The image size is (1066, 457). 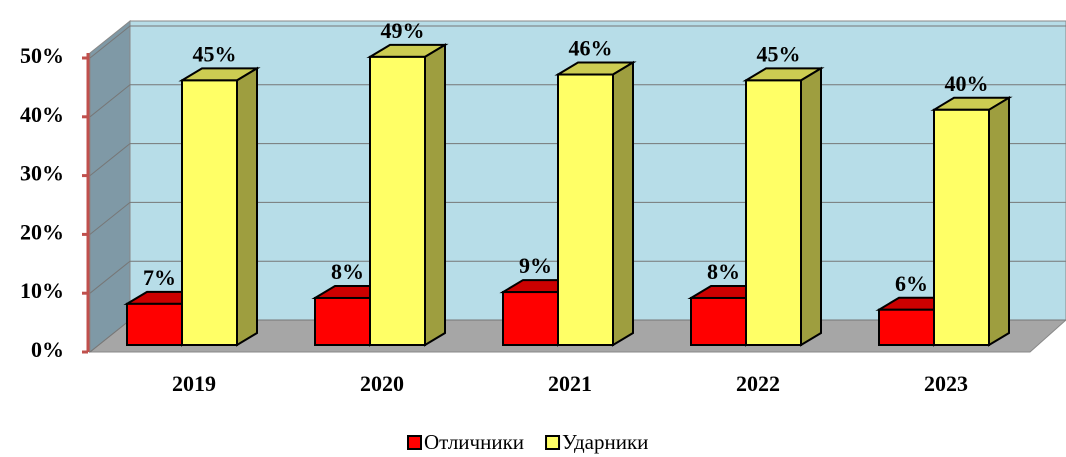 I want to click on data-label: 9%, so click(x=535, y=265).